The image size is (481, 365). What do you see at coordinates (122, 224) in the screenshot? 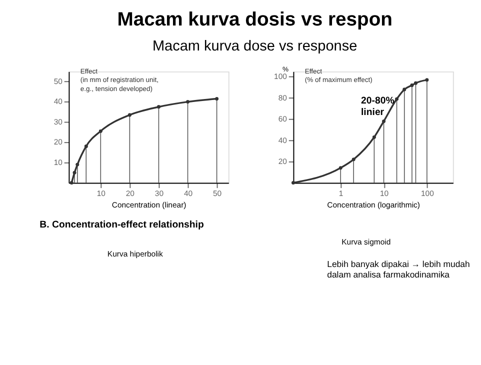
I see `text: B. Concentration-effect relationship` at bounding box center [122, 224].